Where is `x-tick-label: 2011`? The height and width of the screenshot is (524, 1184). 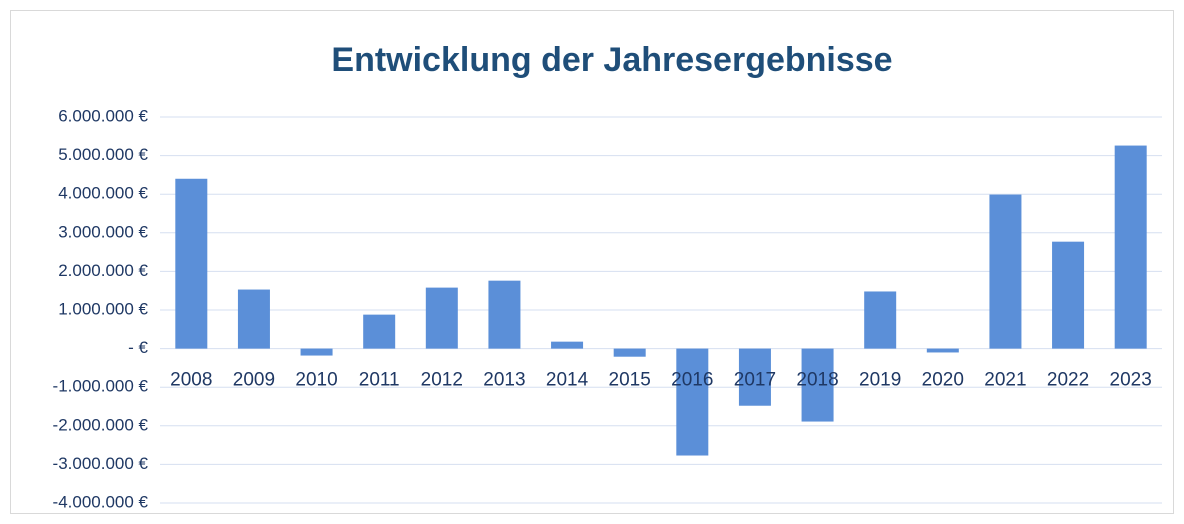 x-tick-label: 2011 is located at coordinates (379, 380).